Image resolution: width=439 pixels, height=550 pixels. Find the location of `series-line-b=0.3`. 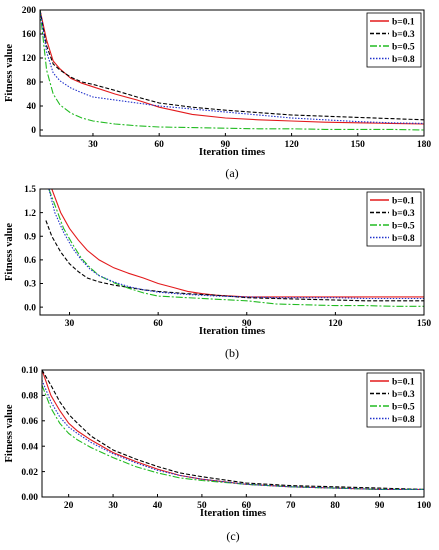

series-line-b=0.3 is located at coordinates (234, 261).